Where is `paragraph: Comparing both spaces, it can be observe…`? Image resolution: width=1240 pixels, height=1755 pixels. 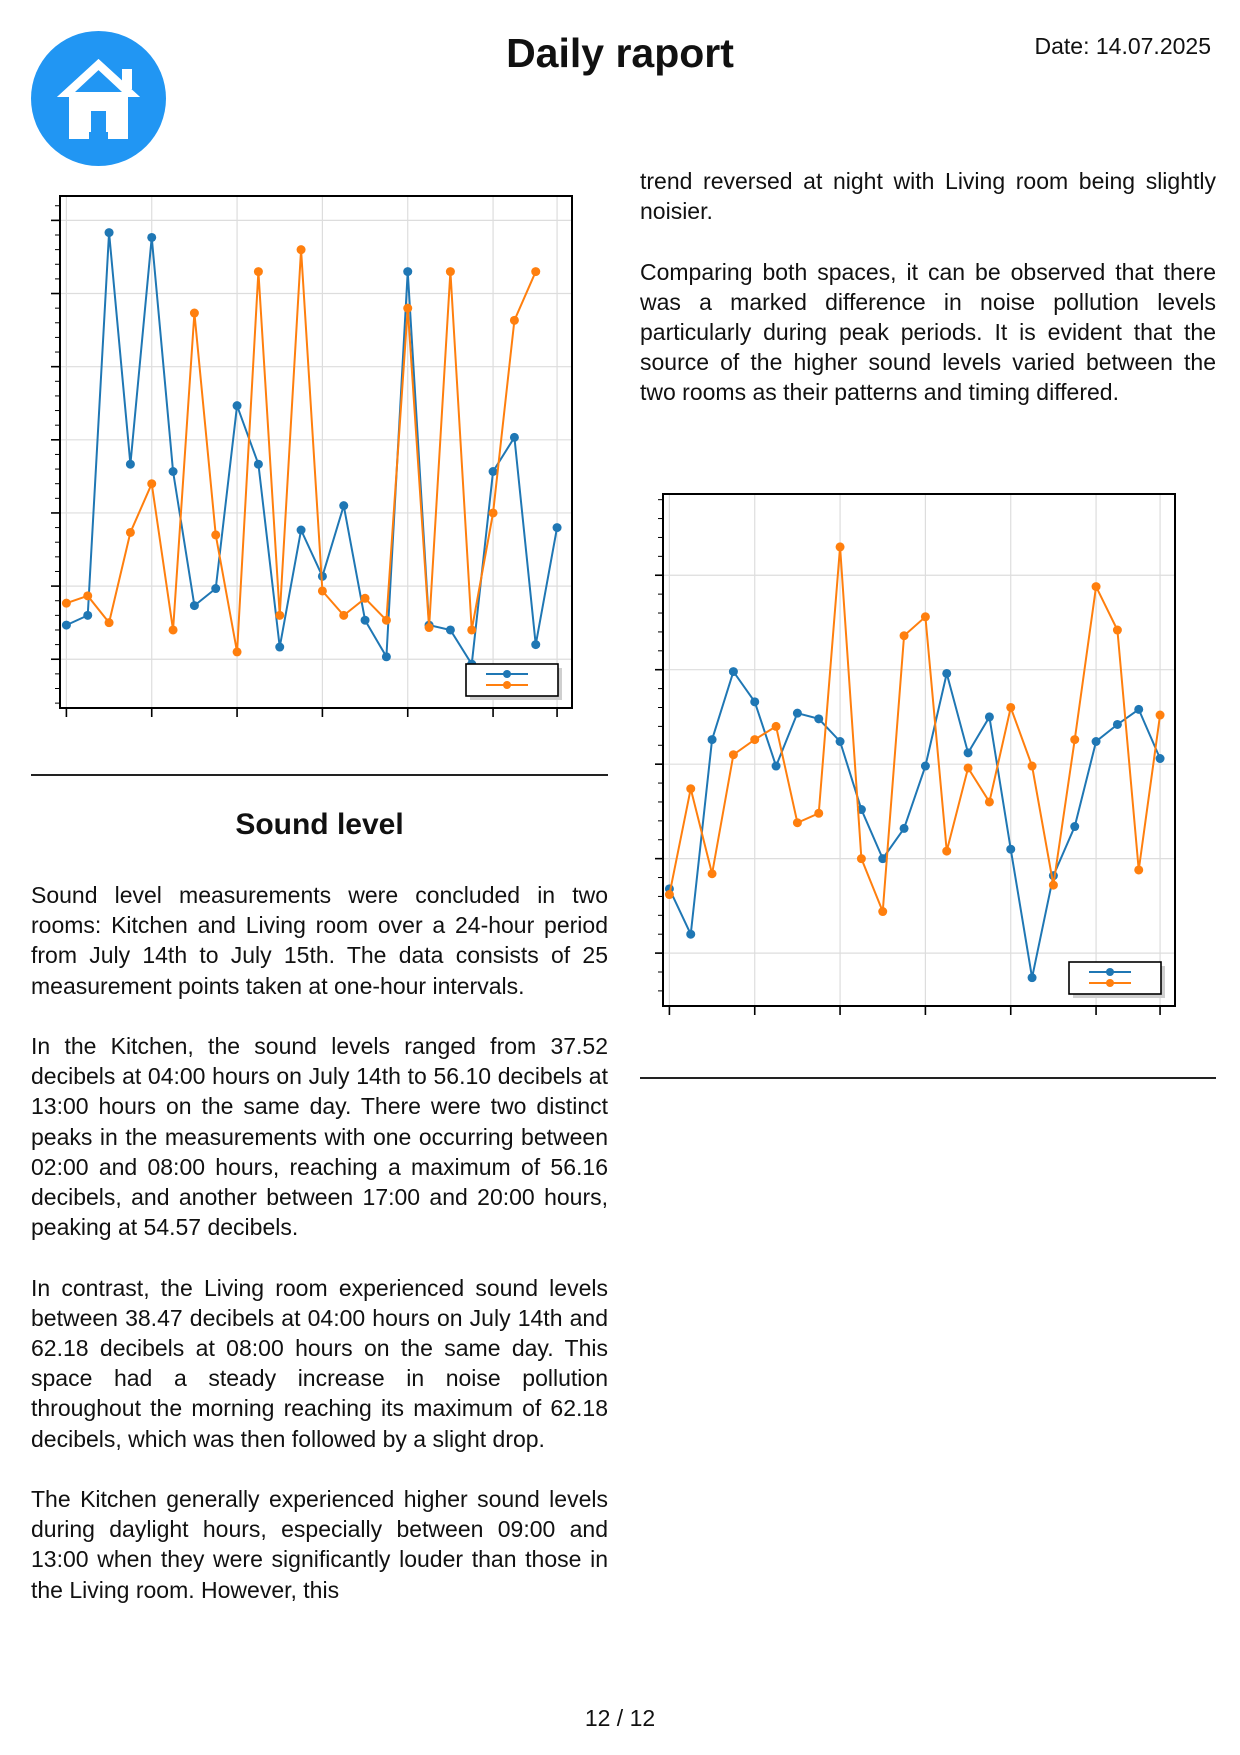 paragraph: Comparing both spaces, it can be observe… is located at coordinates (928, 332).